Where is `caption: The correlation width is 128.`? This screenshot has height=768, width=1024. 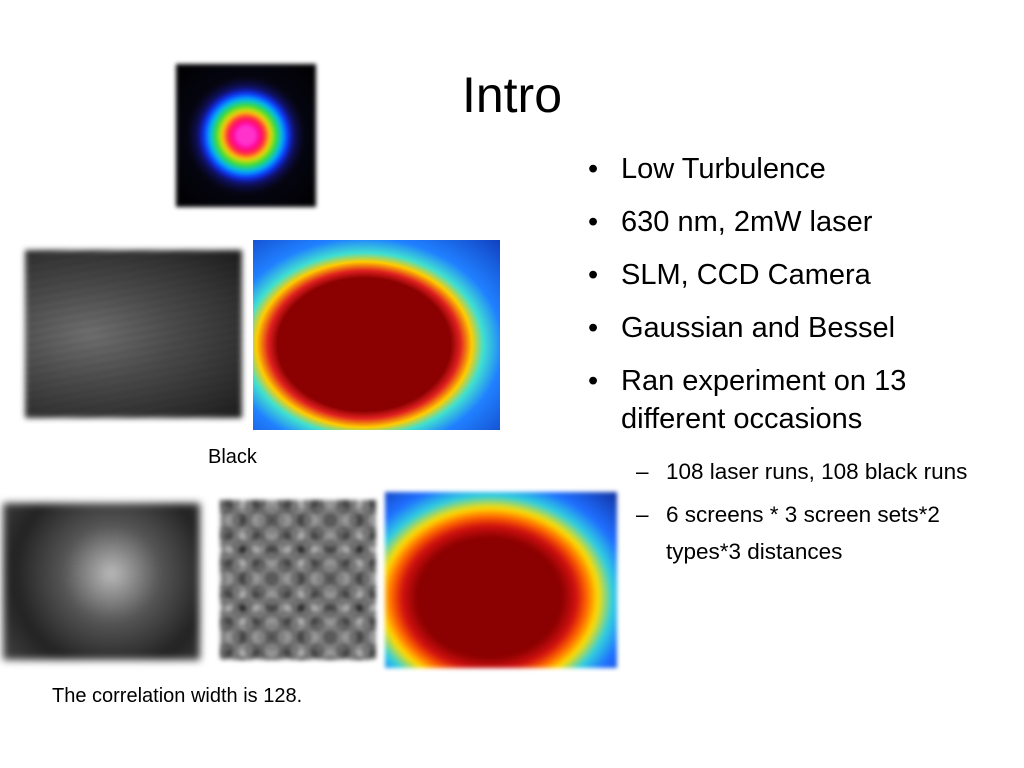 caption: The correlation width is 128. is located at coordinates (177, 696).